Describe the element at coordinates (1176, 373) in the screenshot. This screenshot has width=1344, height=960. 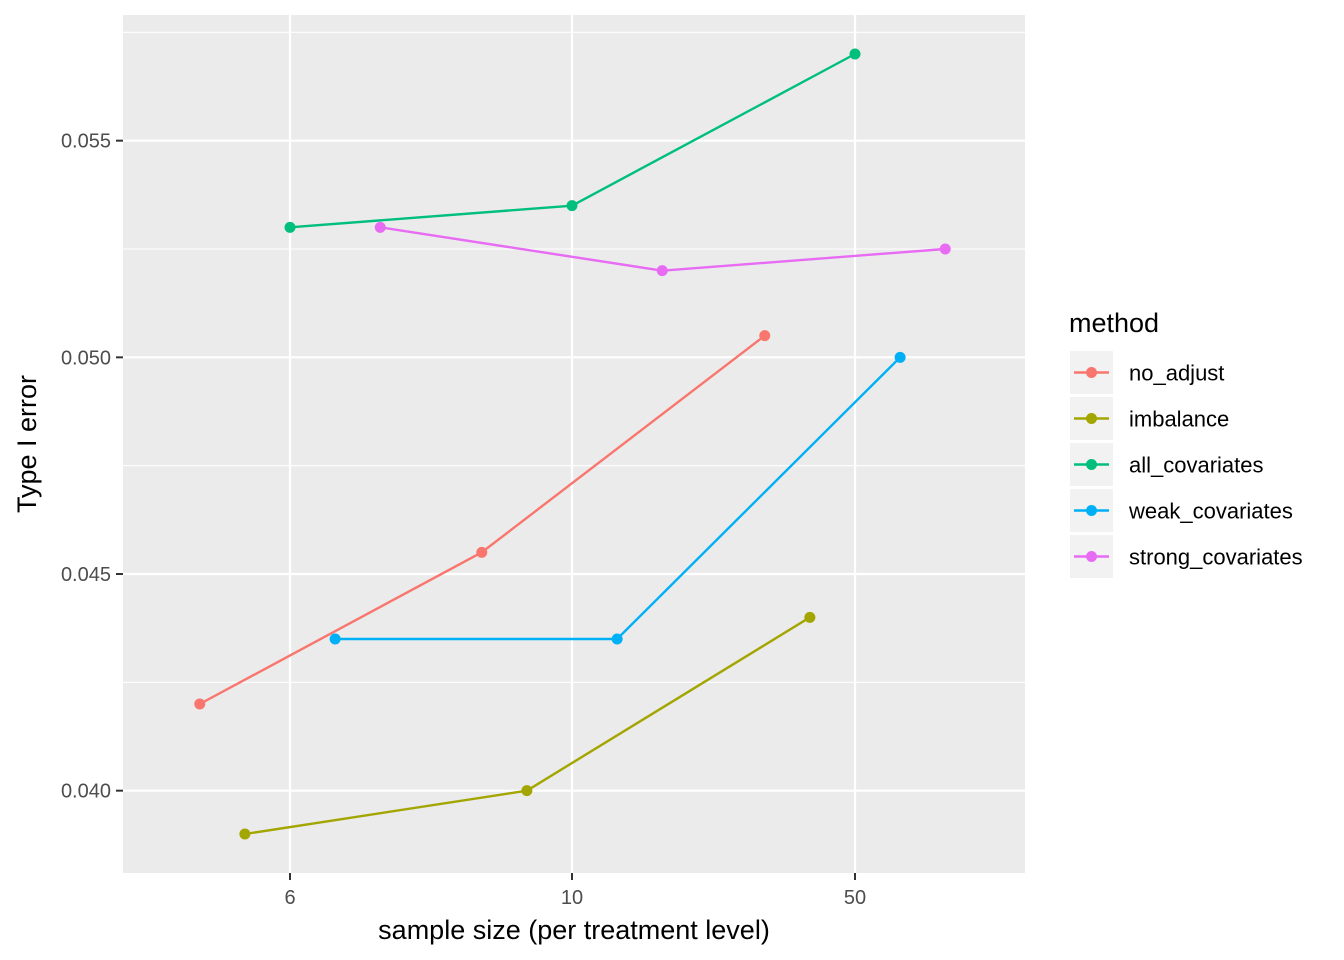
I see `legend-label: no_adjust` at that location.